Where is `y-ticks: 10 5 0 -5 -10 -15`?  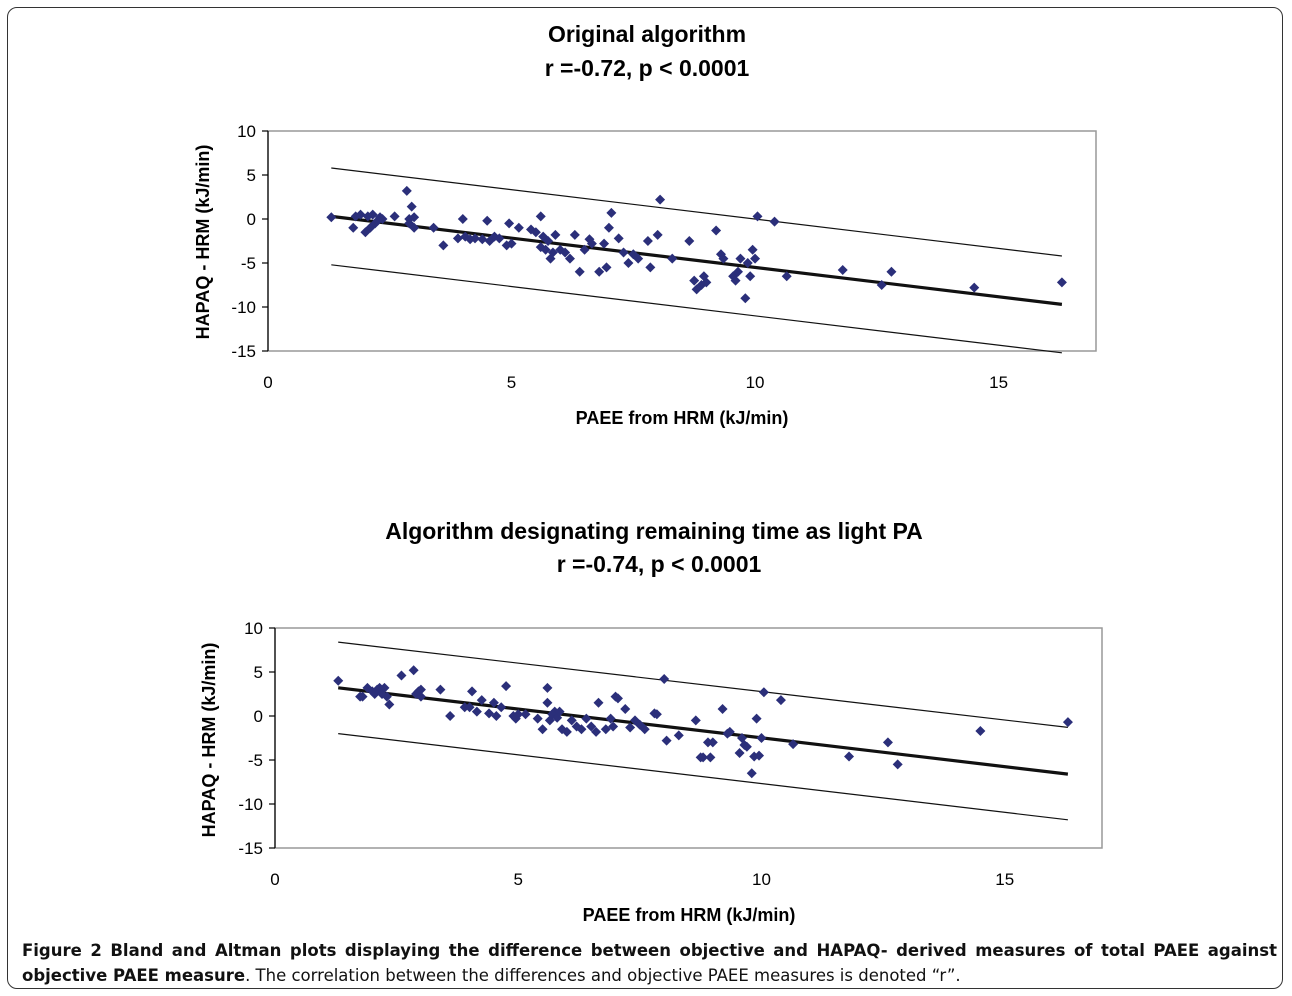 y-ticks: 10 5 0 -5 -10 -15 is located at coordinates (250, 241).